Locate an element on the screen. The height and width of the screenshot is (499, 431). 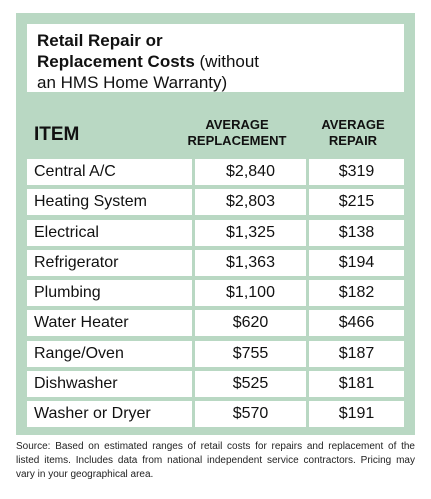
title-line-2-bold: Replacement Costs is located at coordinates (116, 61).